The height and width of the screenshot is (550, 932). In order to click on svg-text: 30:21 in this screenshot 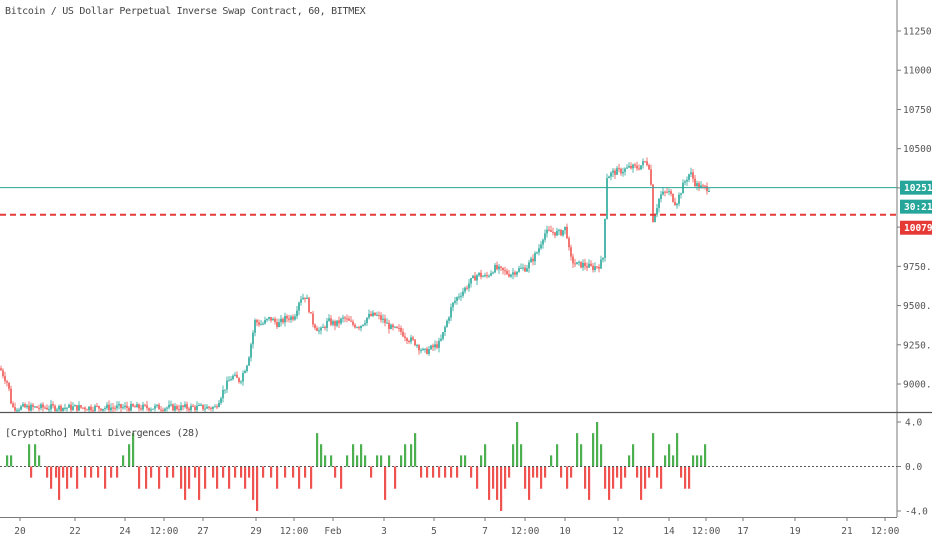, I will do `click(918, 207)`.